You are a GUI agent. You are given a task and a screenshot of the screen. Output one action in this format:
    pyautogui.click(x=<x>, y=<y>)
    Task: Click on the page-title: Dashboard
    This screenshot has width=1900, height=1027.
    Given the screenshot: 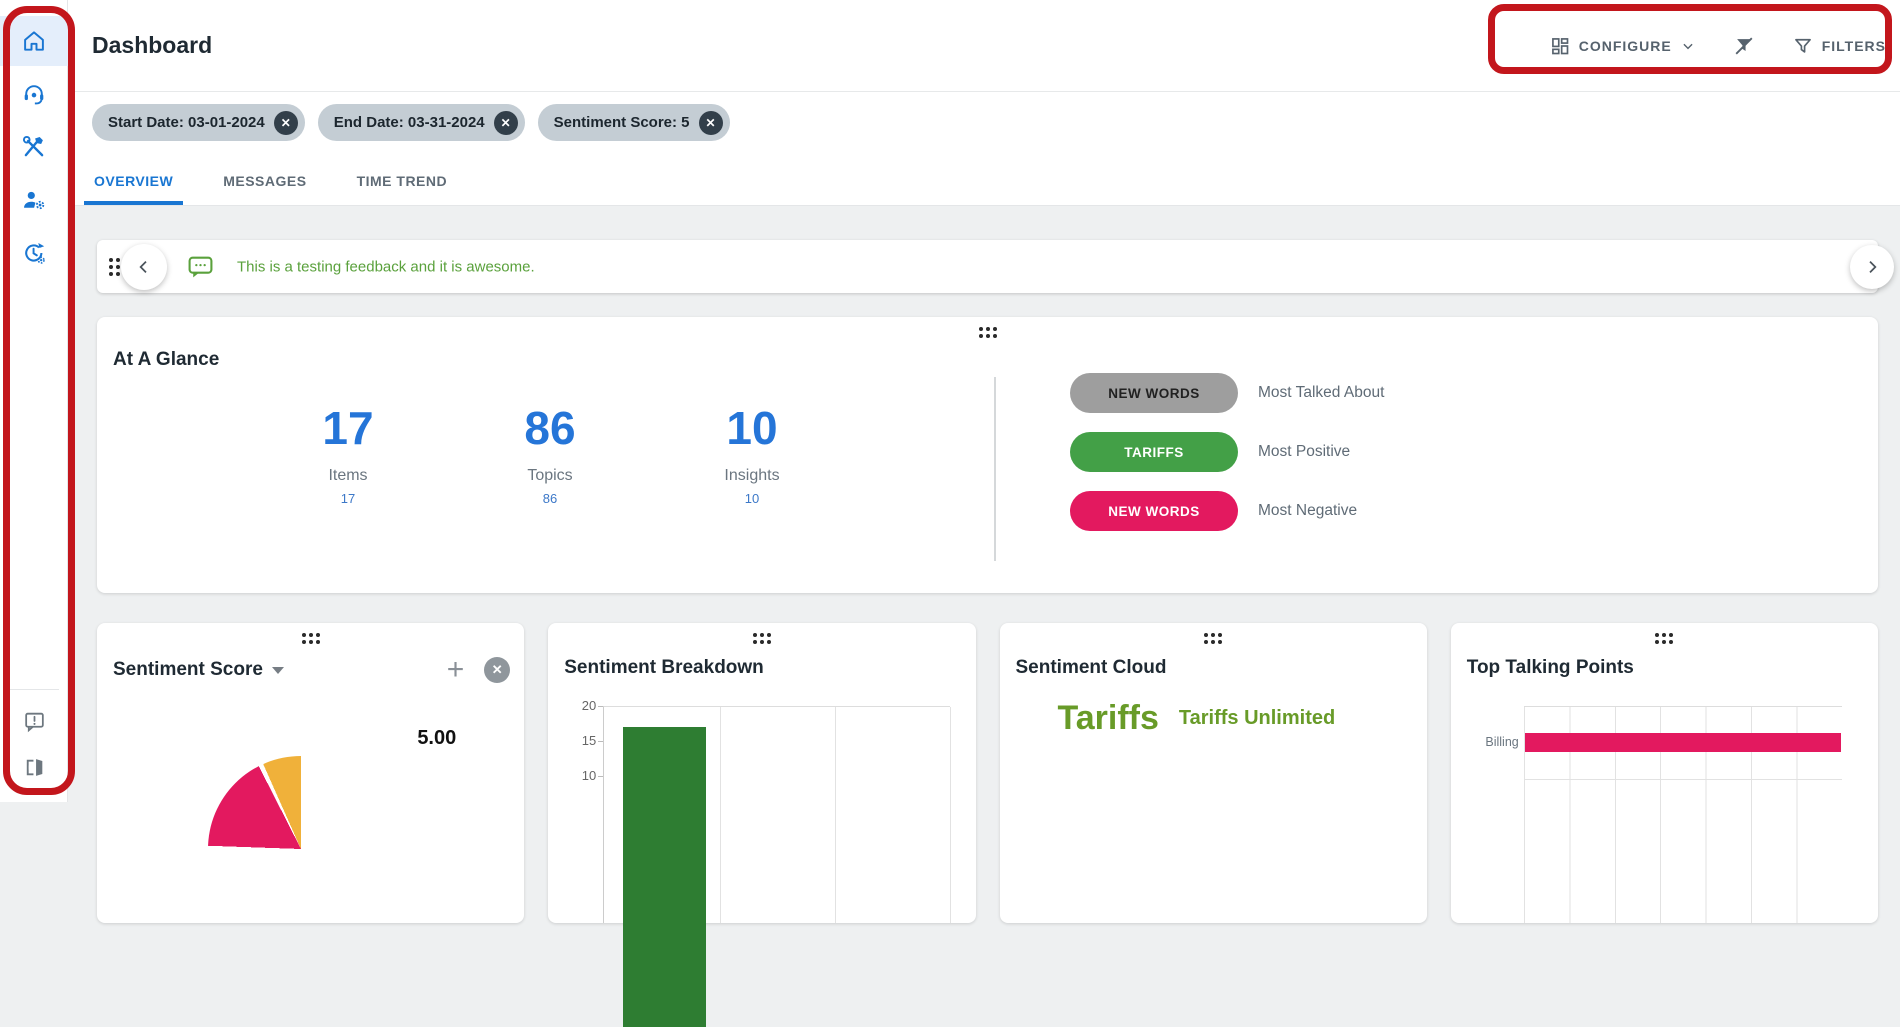 What is the action you would take?
    pyautogui.click(x=152, y=45)
    